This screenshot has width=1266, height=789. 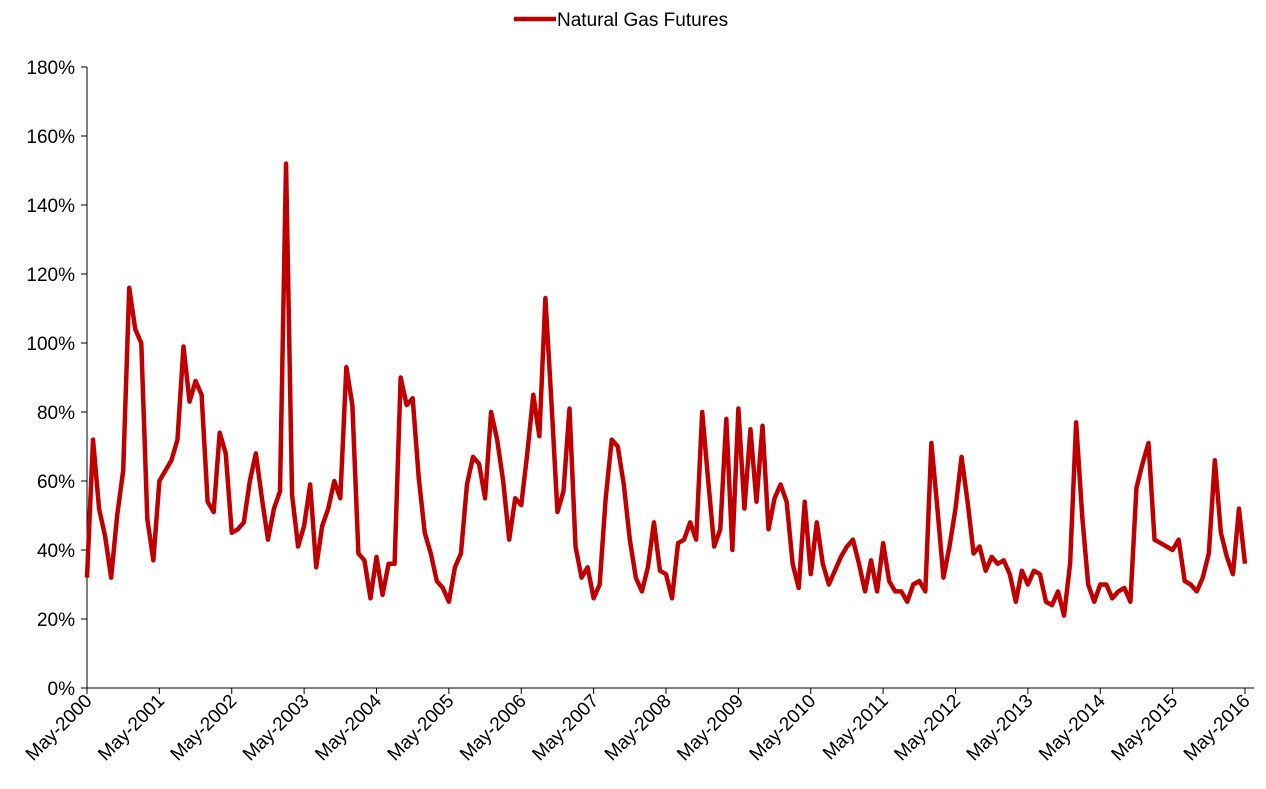 What do you see at coordinates (348, 727) in the screenshot?
I see `x-tick-label: May-2004` at bounding box center [348, 727].